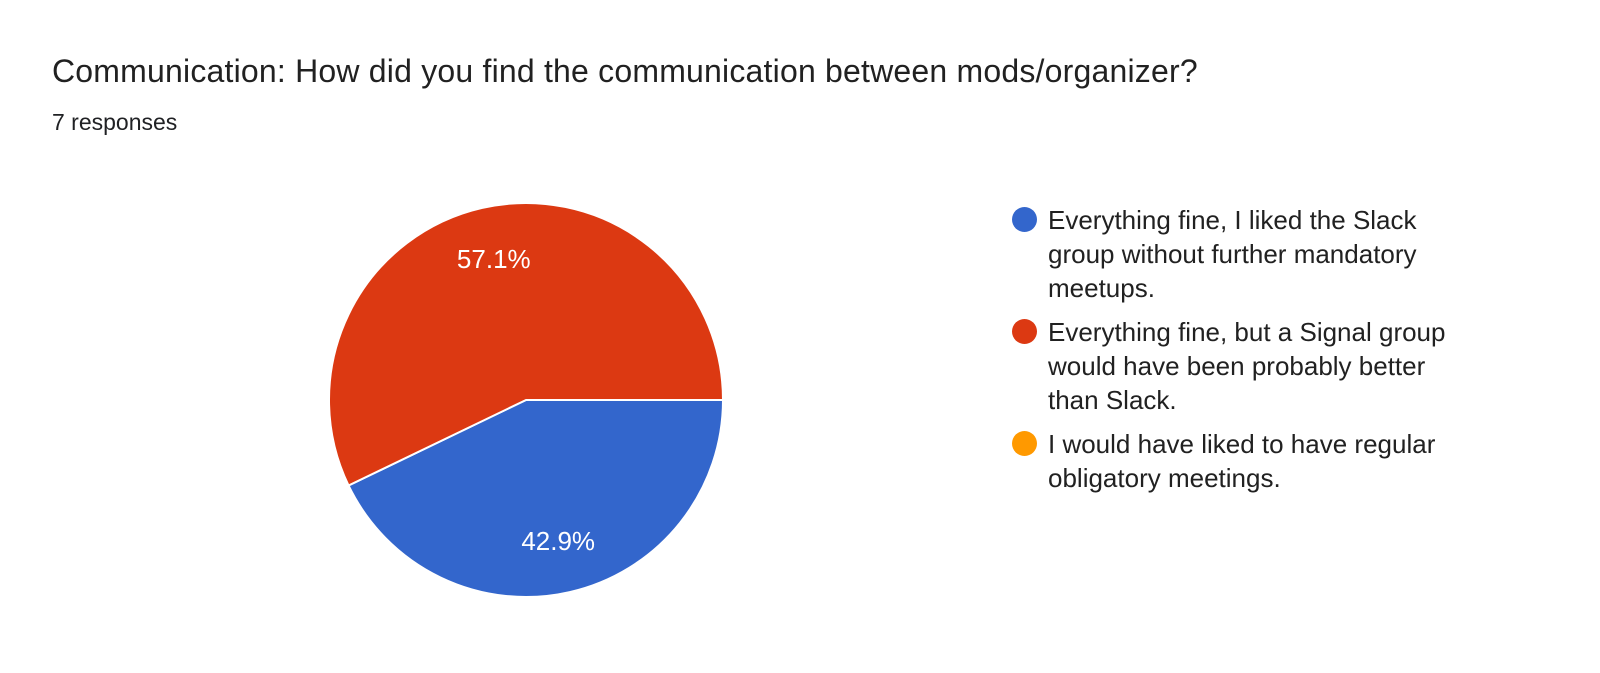 The height and width of the screenshot is (673, 1600). What do you see at coordinates (115, 122) in the screenshot?
I see `response-count: 7 responses` at bounding box center [115, 122].